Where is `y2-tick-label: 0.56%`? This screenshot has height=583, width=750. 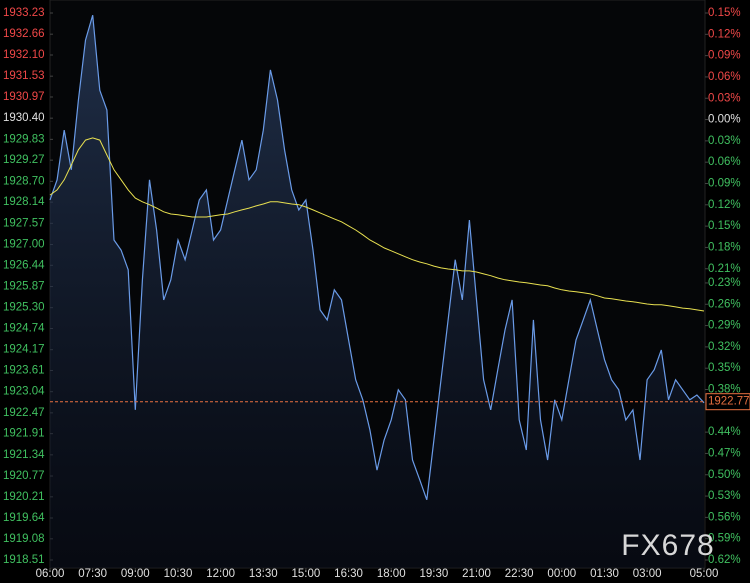 y2-tick-label: 0.56% is located at coordinates (724, 517).